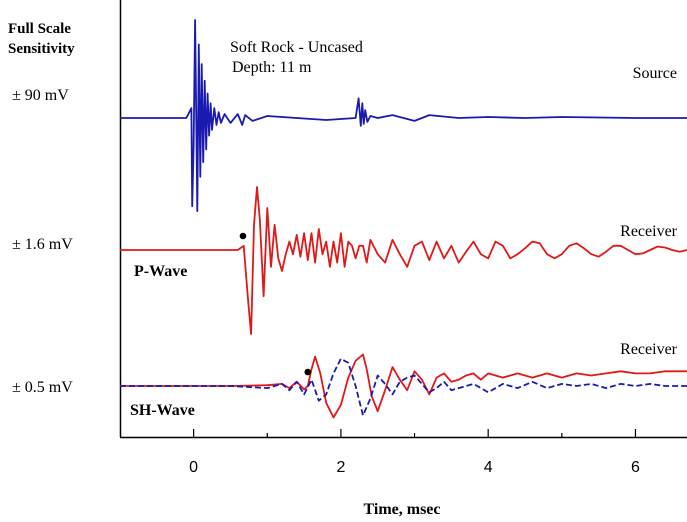 Image resolution: width=687 pixels, height=522 pixels. Describe the element at coordinates (635, 467) in the screenshot. I see `x-tick-label: 6` at that location.